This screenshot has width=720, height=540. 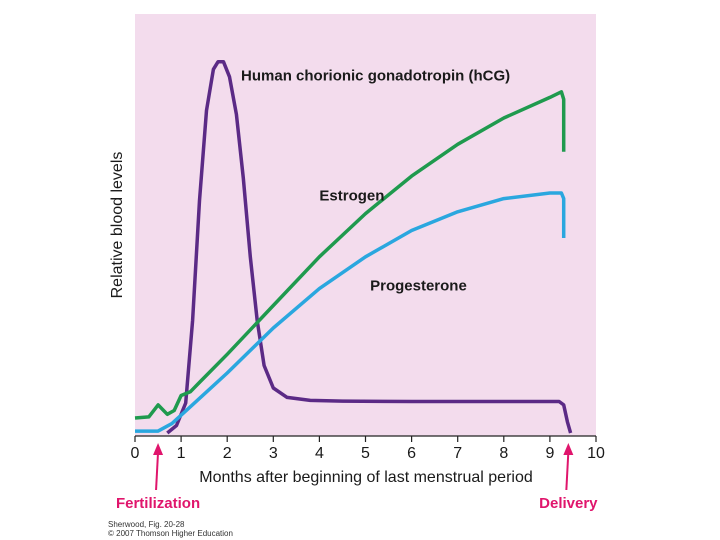 What do you see at coordinates (418, 286) in the screenshot?
I see `series-label: Progesterone` at bounding box center [418, 286].